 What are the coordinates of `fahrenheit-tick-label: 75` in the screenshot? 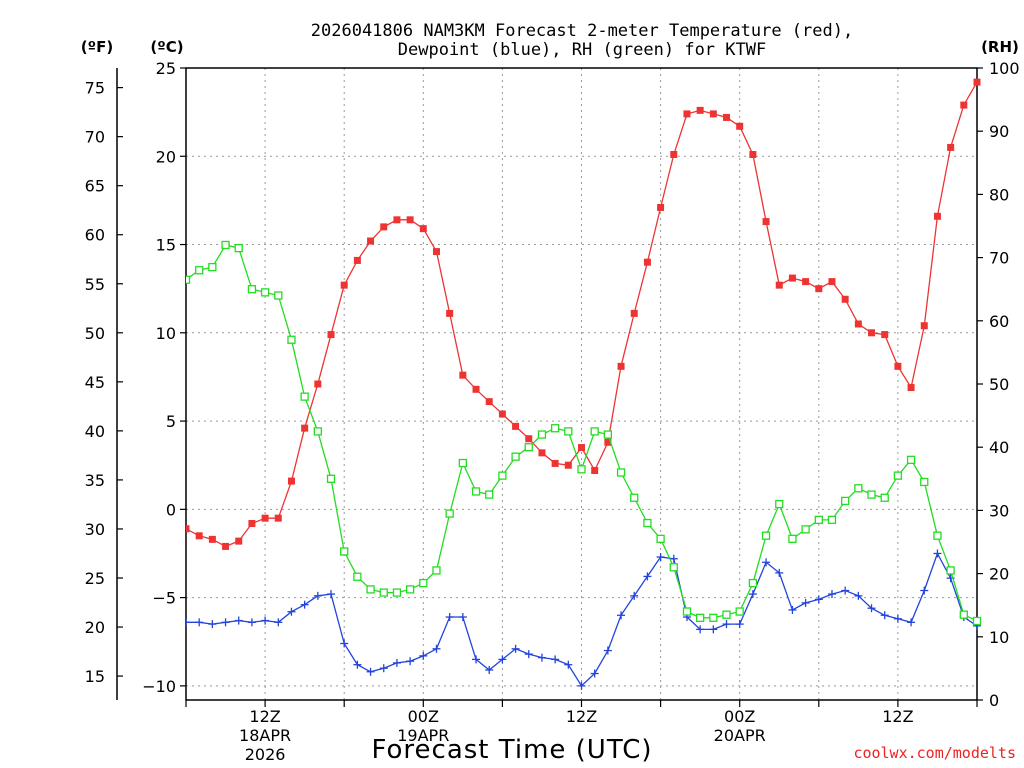 It's located at (95, 88).